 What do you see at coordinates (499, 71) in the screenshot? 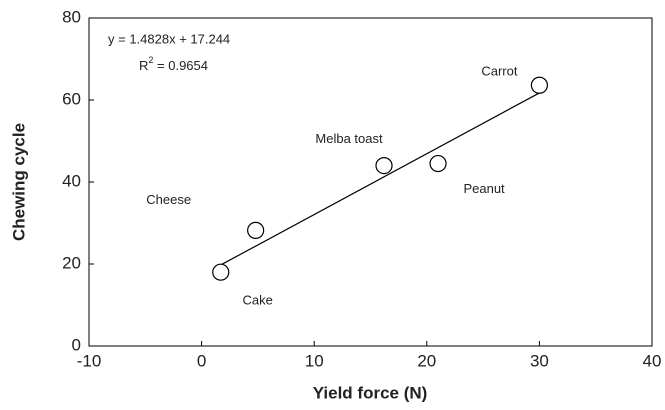
I see `point-label: Carrot` at bounding box center [499, 71].